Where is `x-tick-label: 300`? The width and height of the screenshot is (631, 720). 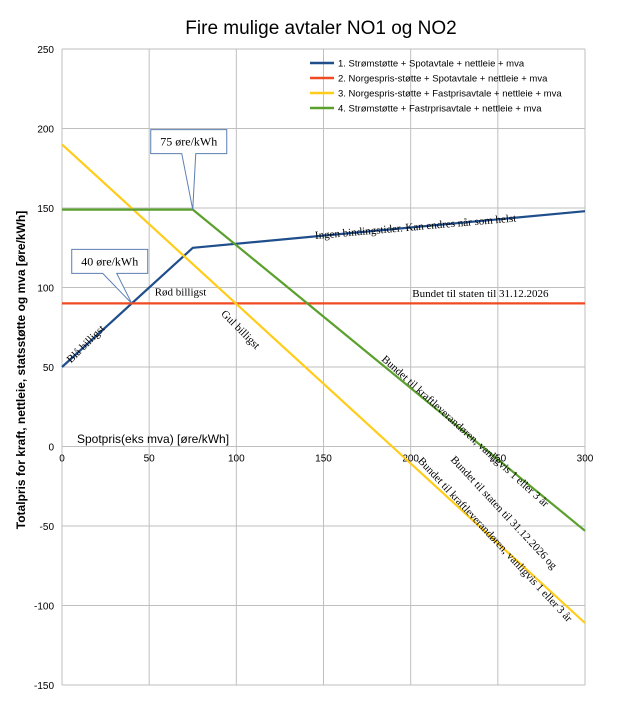
x-tick-label: 300 is located at coordinates (585, 459).